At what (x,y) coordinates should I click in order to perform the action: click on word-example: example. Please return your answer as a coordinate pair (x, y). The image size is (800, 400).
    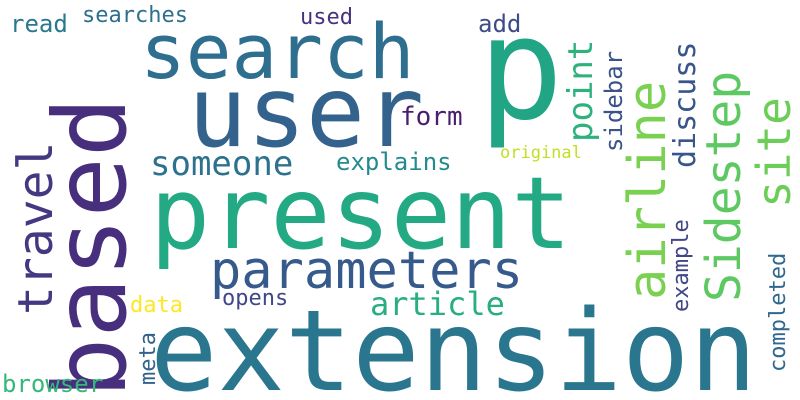
    Looking at the image, I should click on (681, 265).